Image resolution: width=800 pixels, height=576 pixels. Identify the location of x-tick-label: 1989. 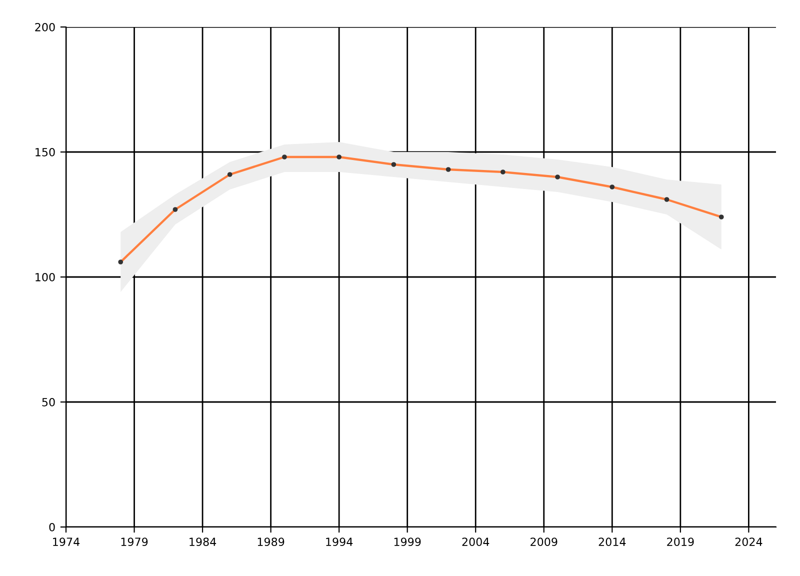
(271, 542).